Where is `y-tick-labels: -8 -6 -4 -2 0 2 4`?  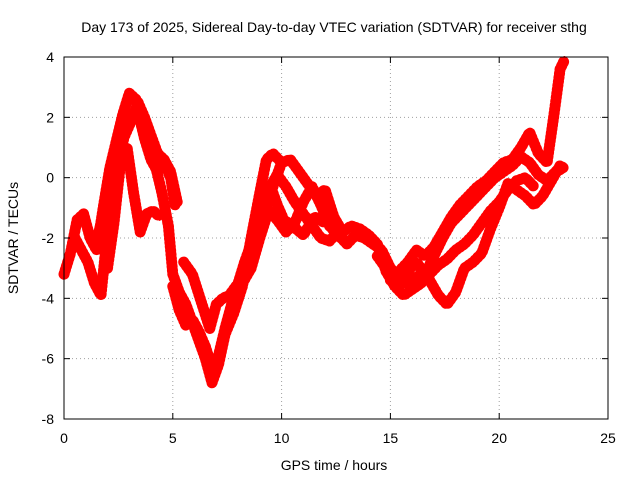
y-tick-labels: -8 -6 -4 -2 0 2 4 is located at coordinates (48, 238).